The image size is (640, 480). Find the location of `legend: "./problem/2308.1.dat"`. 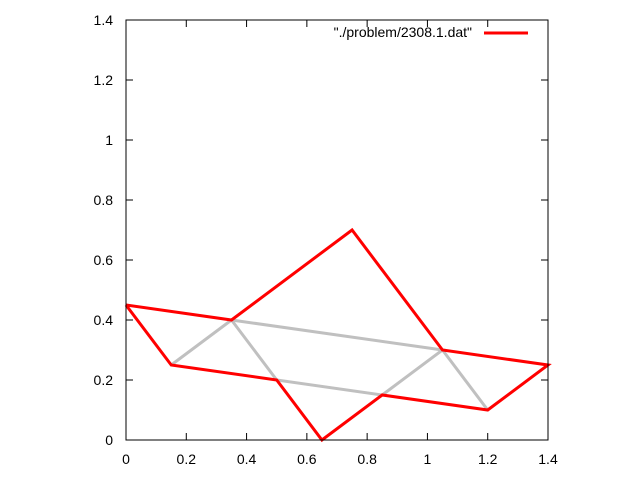

legend: "./problem/2308.1.dat" is located at coordinates (431, 32).